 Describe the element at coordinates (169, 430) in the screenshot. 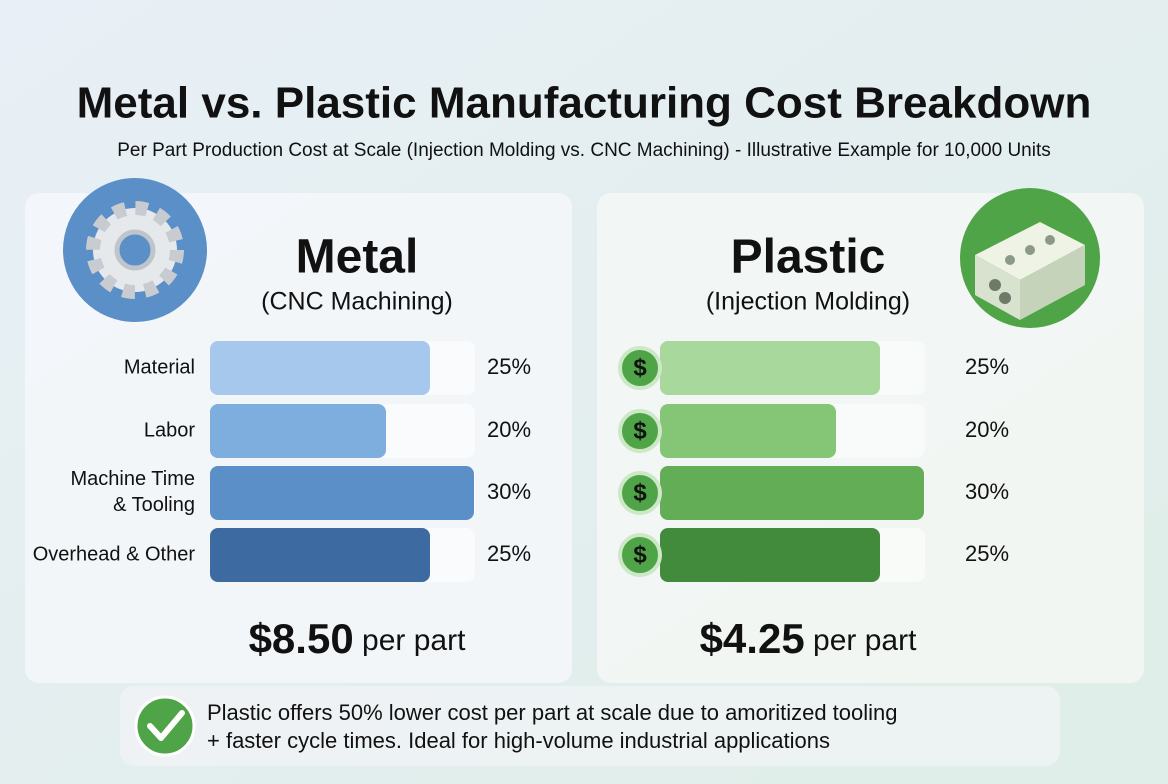

I see `row-label: Labor` at that location.